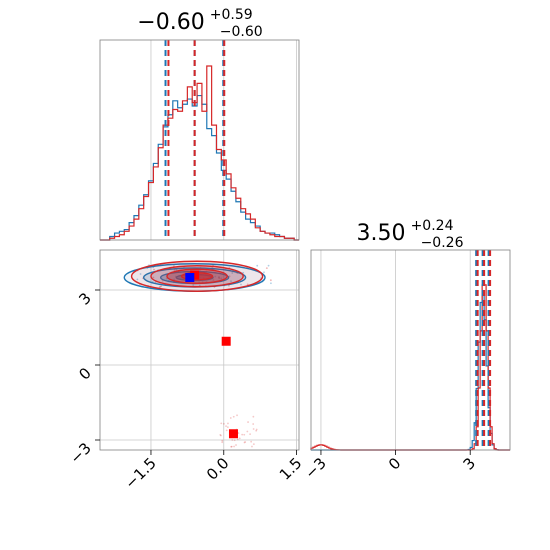 The height and width of the screenshot is (550, 550). I want to click on hist0-quantiles, so click(195, 140).